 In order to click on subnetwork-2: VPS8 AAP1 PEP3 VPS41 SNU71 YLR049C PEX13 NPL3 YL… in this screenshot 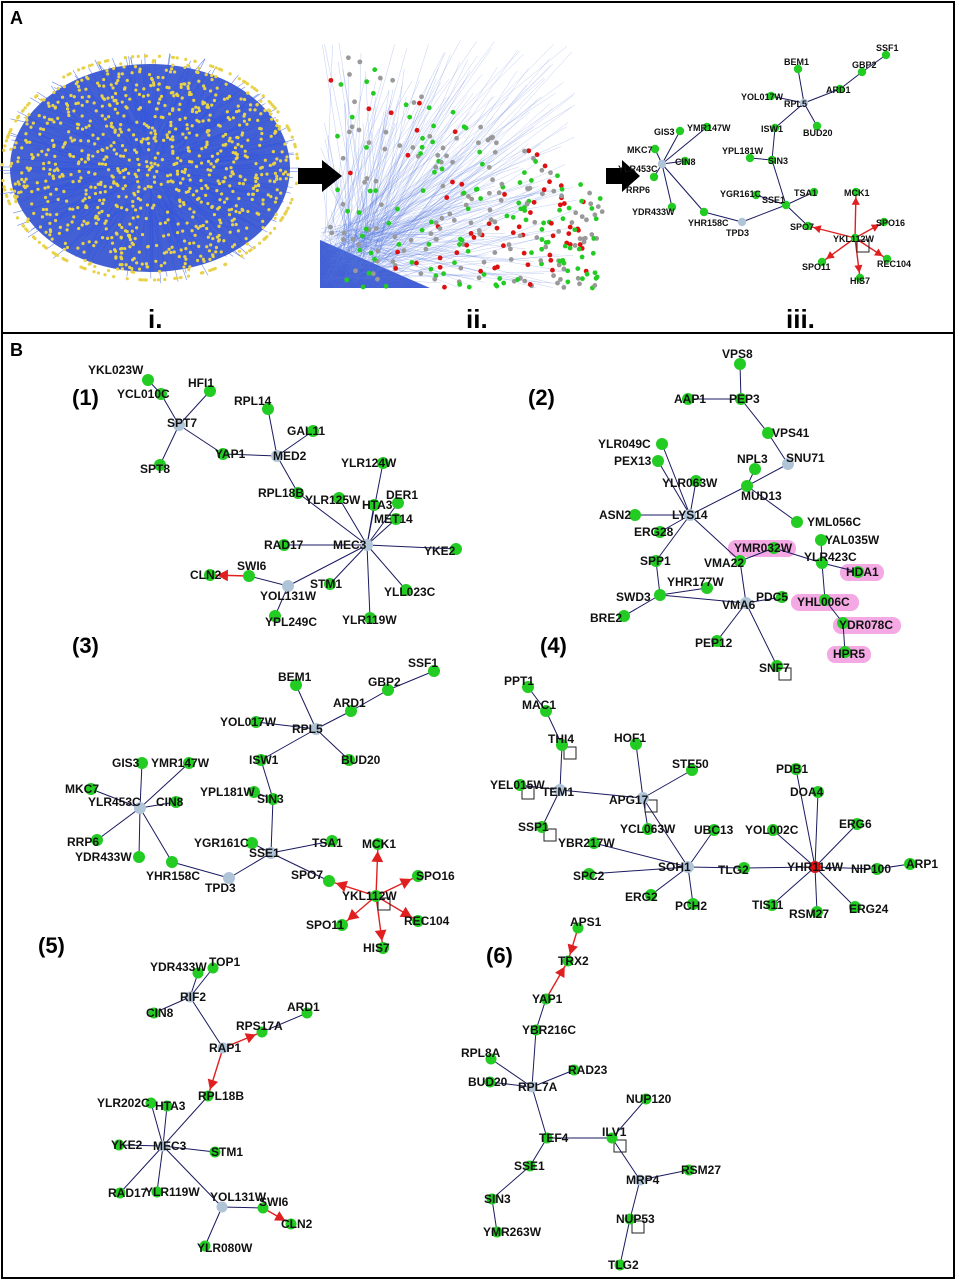, I will do `click(745, 514)`.